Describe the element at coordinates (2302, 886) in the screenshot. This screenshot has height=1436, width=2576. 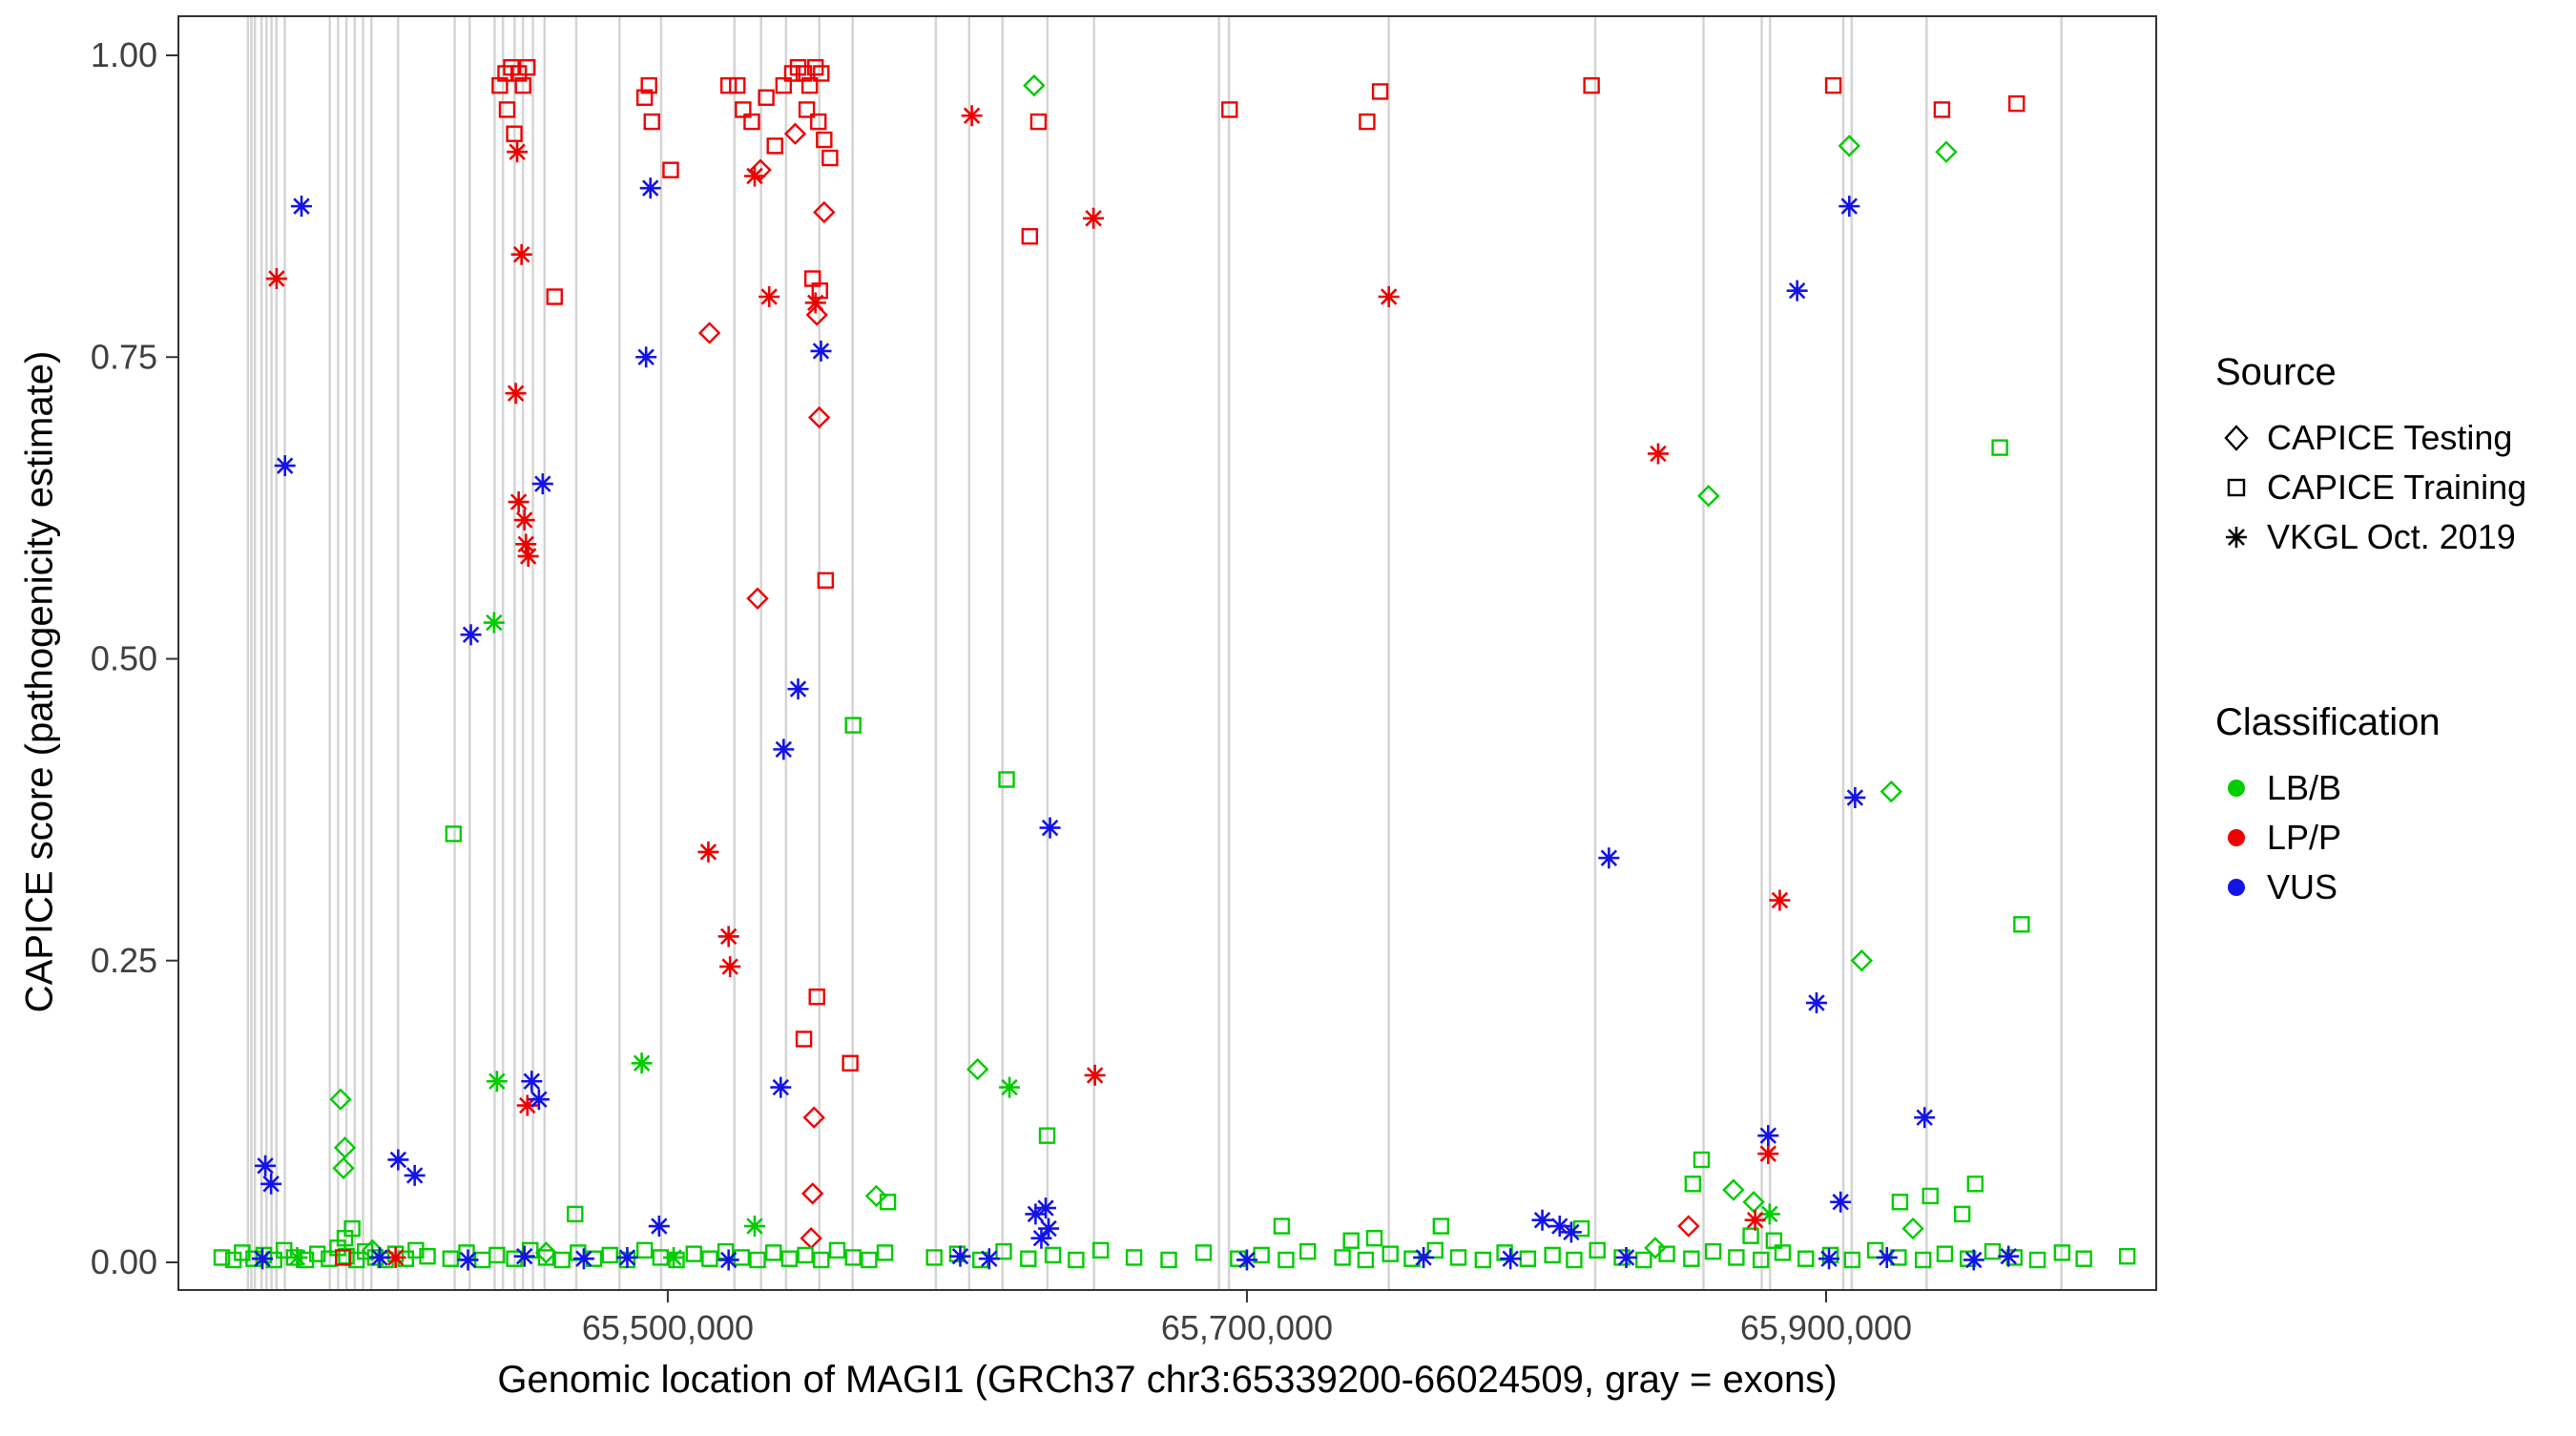
I see `legend-label: VUS` at that location.